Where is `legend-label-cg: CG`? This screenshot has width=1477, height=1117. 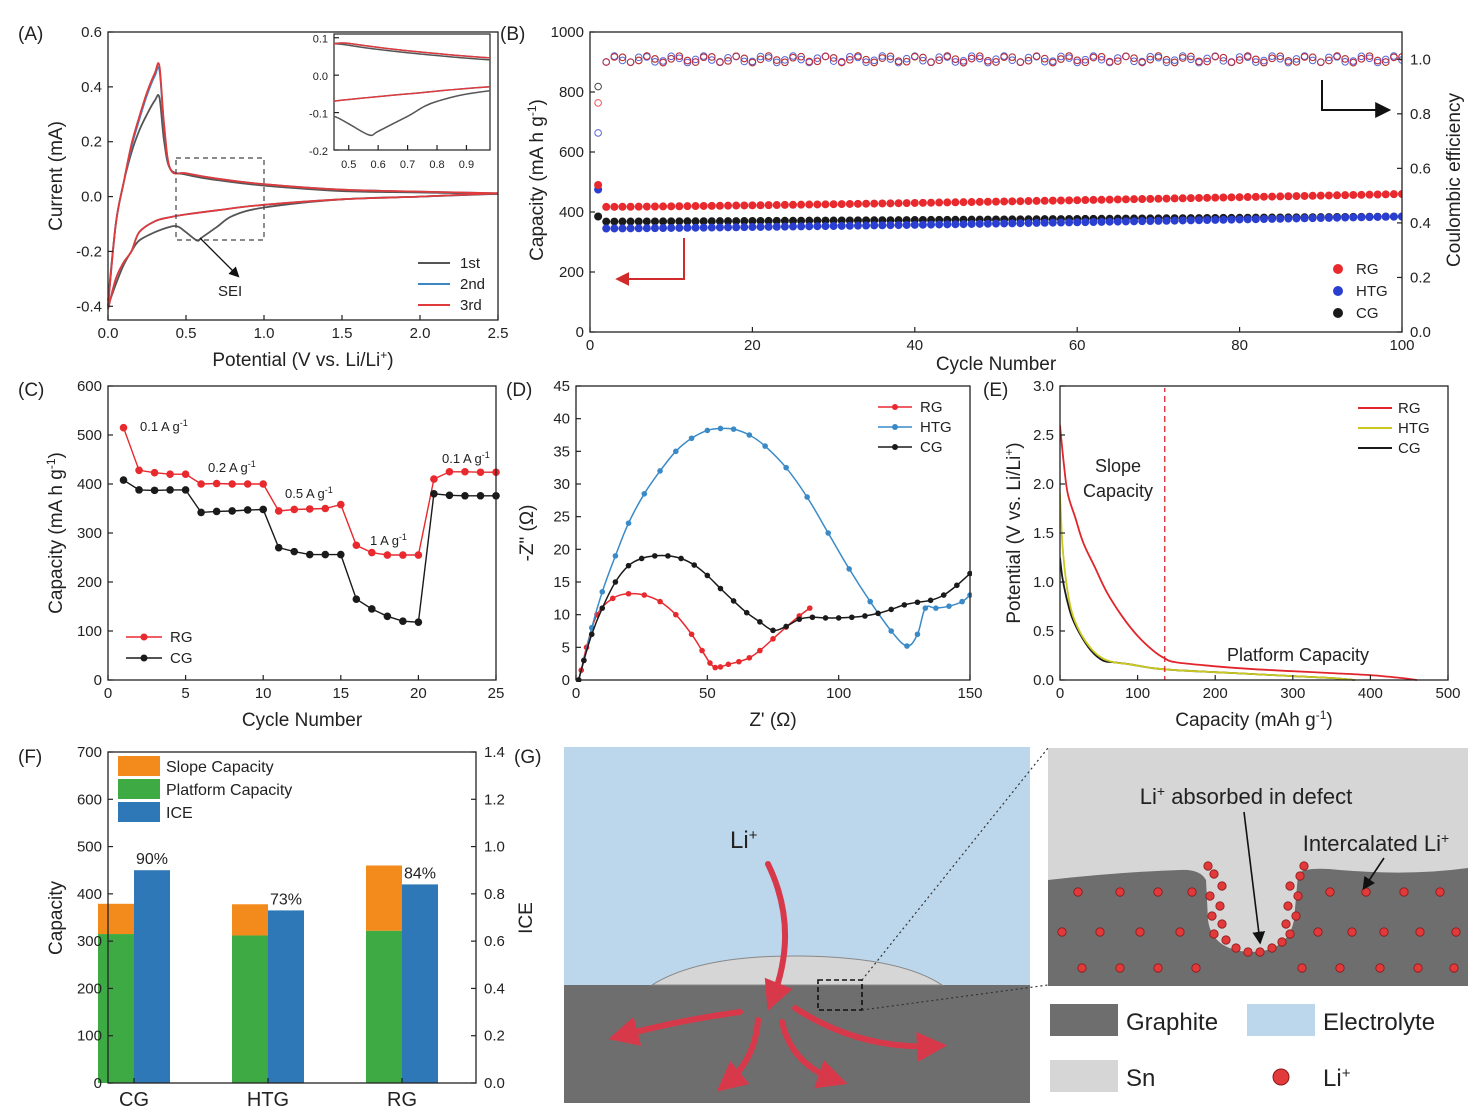
legend-label-cg: CG is located at coordinates (1367, 313).